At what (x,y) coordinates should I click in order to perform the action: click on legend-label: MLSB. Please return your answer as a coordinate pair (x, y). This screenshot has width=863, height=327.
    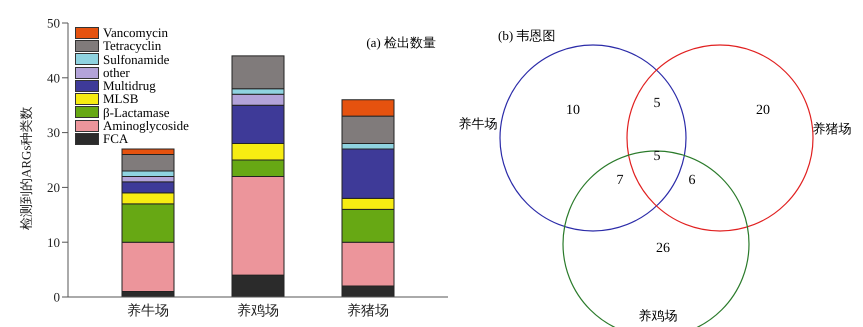
    Looking at the image, I should click on (120, 98).